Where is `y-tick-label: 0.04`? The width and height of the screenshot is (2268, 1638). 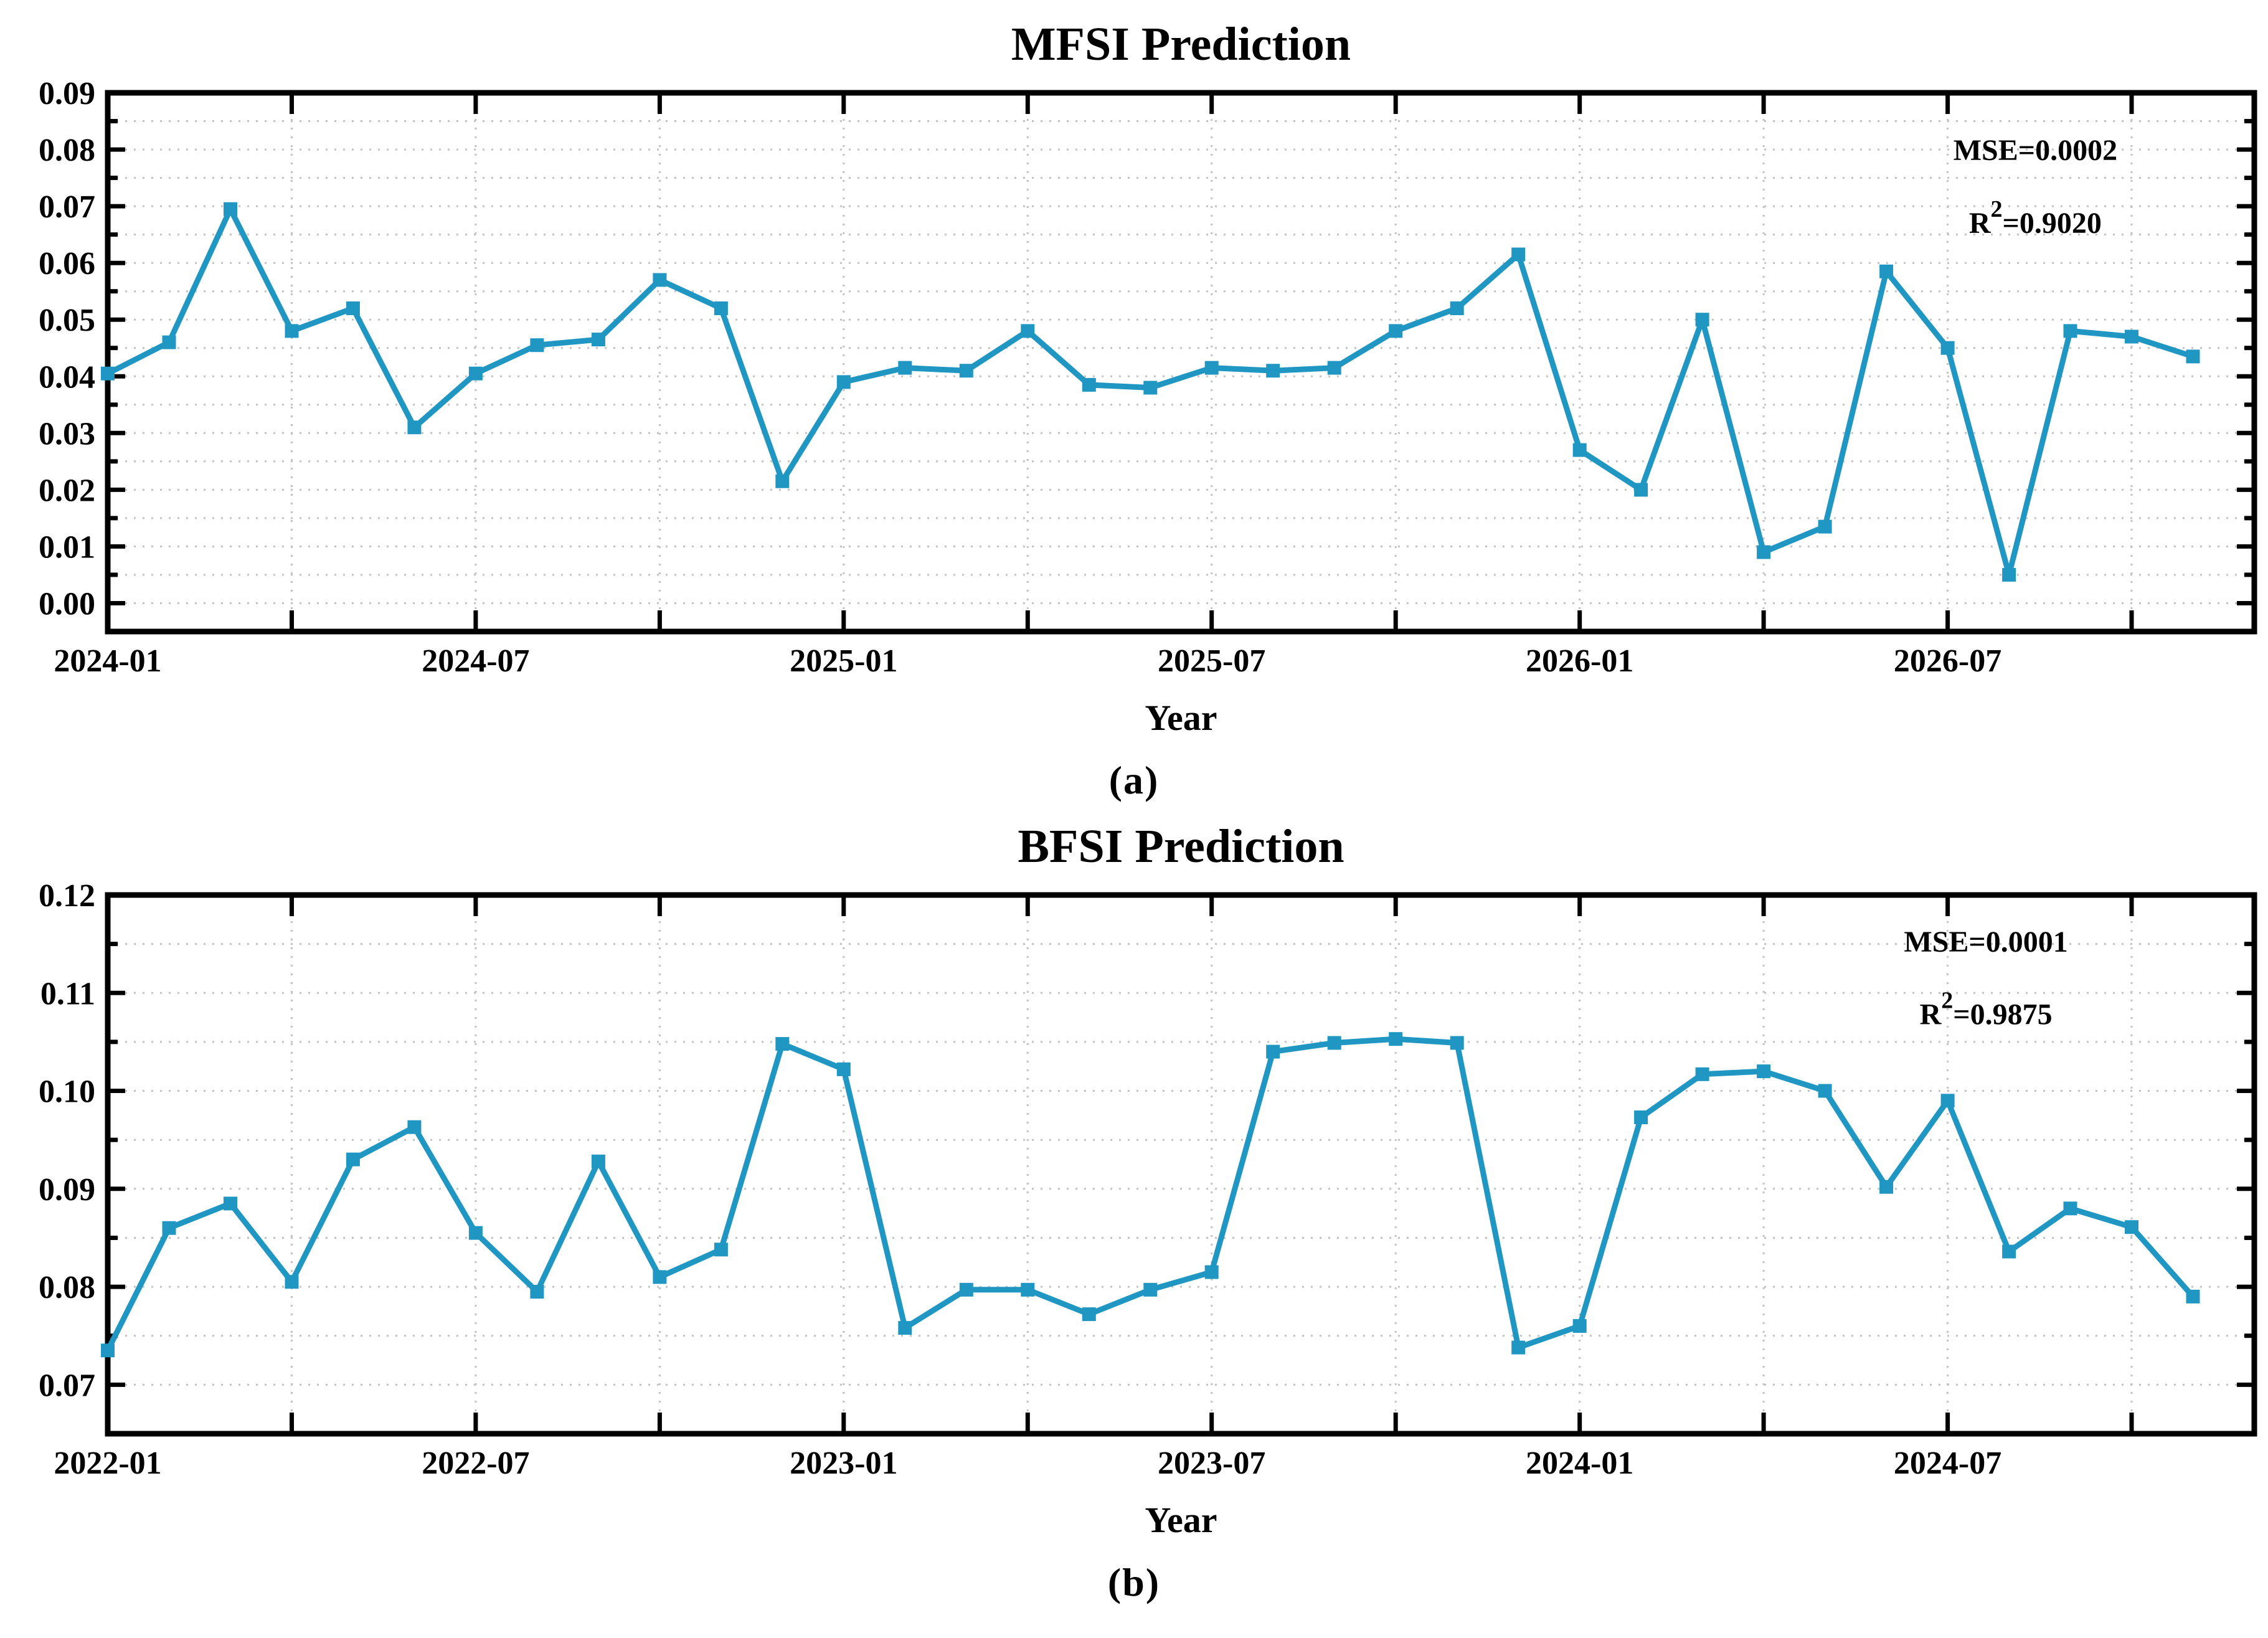 y-tick-label: 0.04 is located at coordinates (67, 377).